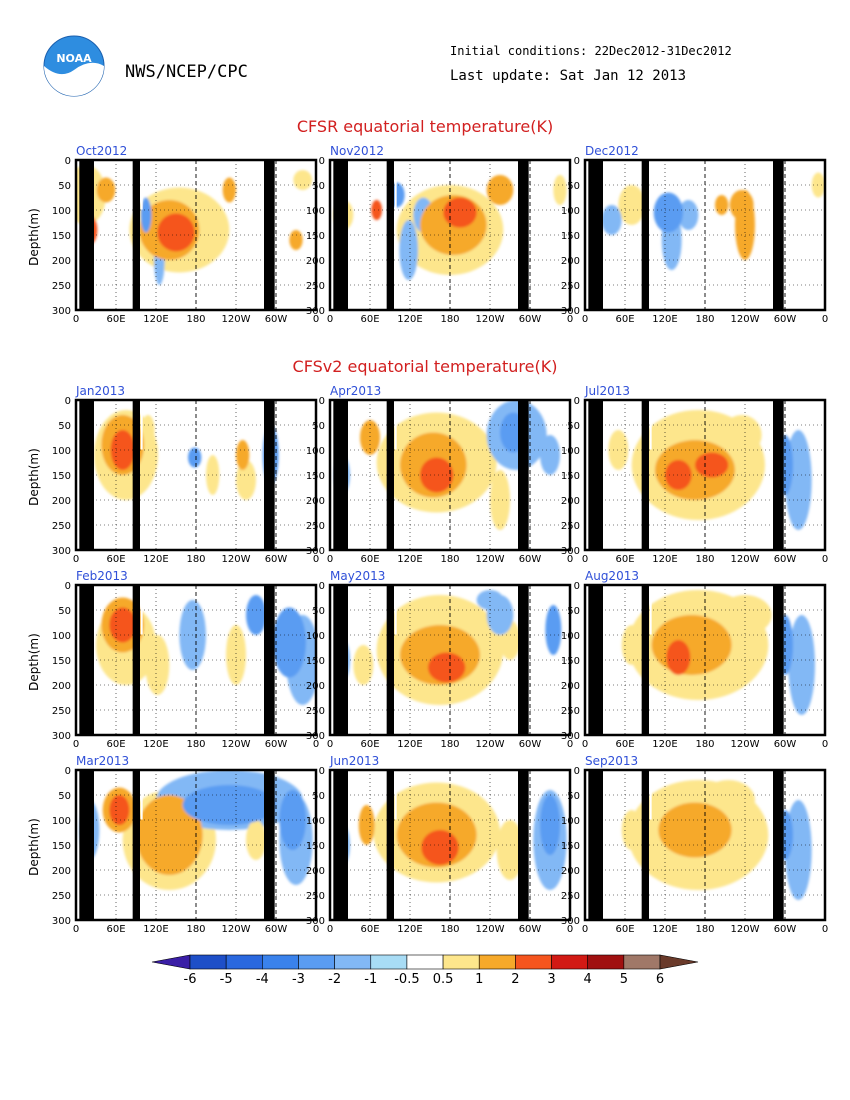  Describe the element at coordinates (100, 391) in the screenshot. I see `panel-month-label: Jan2013` at that location.